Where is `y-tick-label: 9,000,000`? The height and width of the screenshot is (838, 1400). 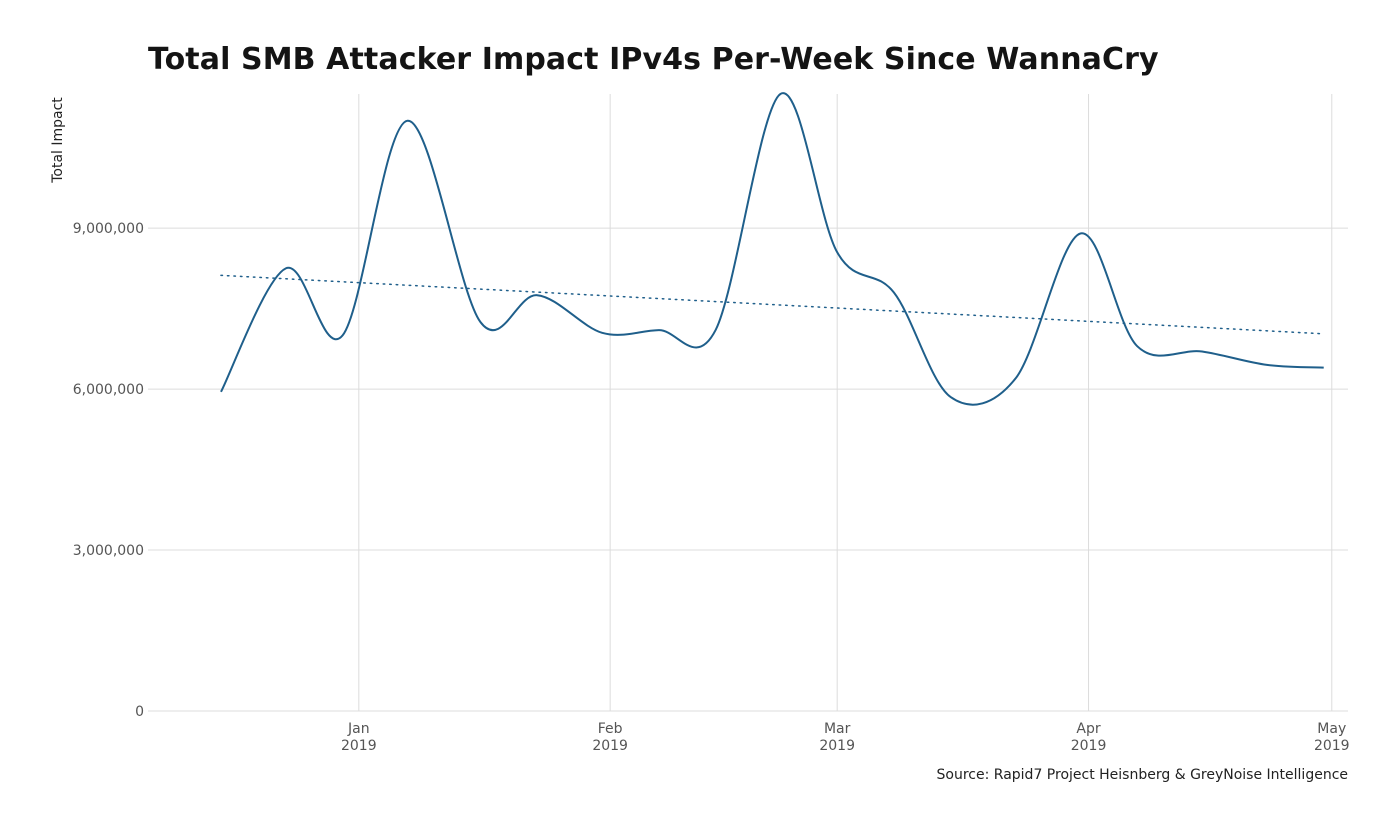
y-tick-label: 9,000,000 is located at coordinates (108, 229).